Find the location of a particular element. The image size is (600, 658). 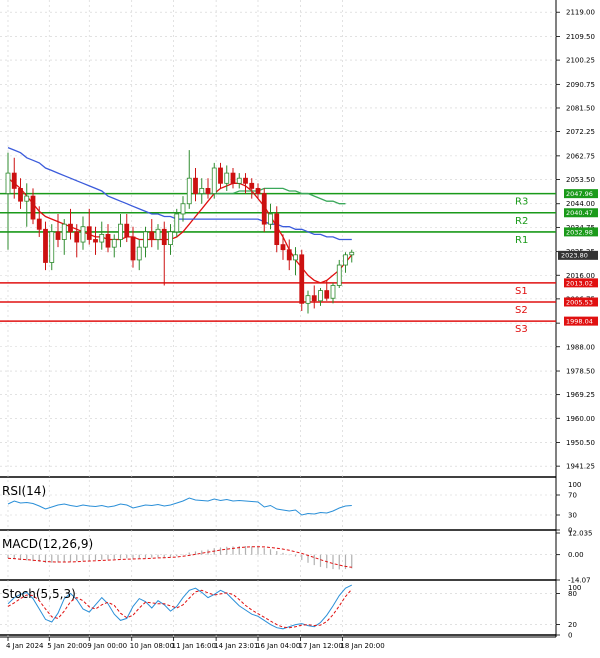

level-price-tag-text: 2047.96 is located at coordinates (579, 194).